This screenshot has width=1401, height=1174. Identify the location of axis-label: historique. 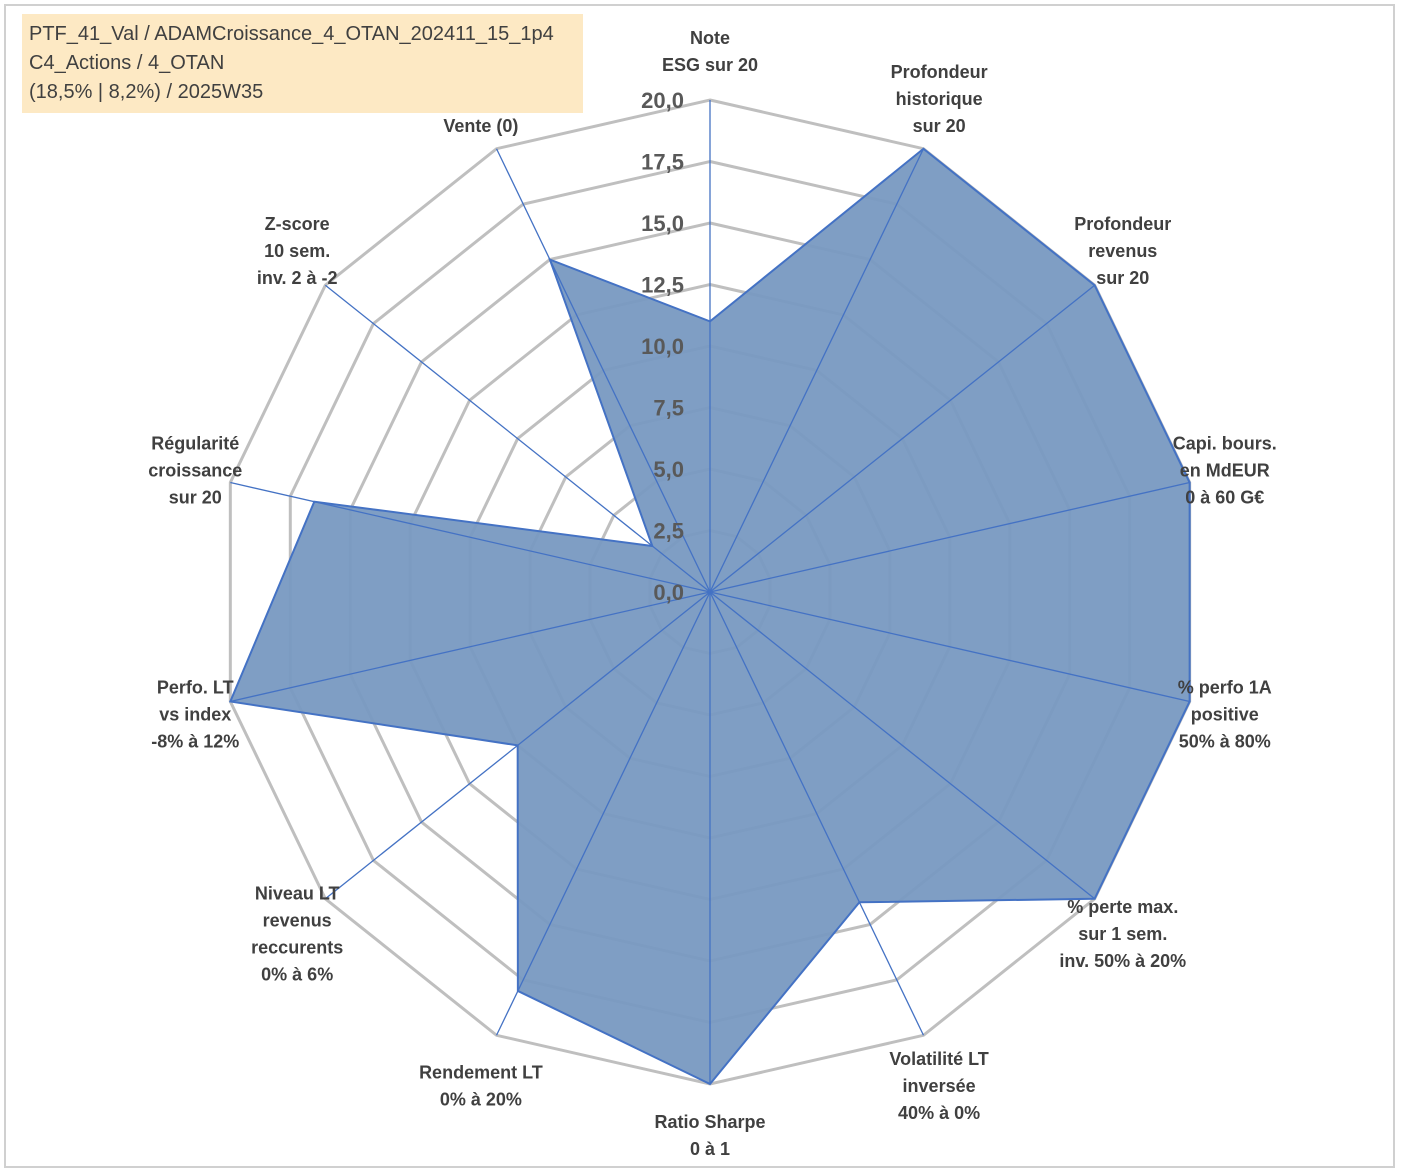
(939, 99).